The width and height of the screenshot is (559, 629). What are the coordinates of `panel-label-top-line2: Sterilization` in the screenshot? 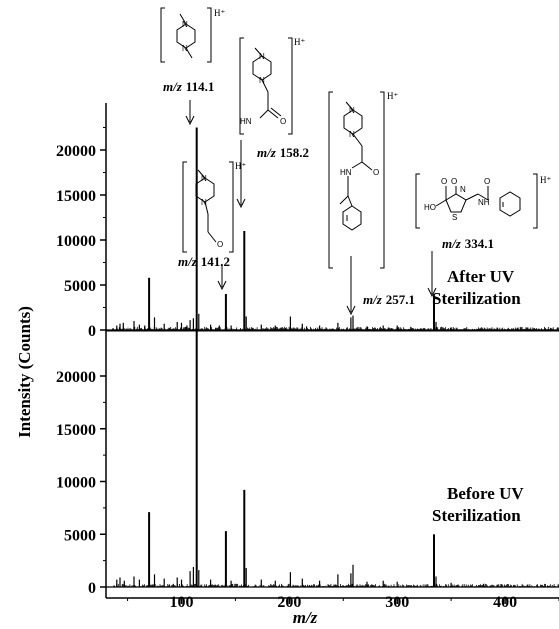 It's located at (476, 298).